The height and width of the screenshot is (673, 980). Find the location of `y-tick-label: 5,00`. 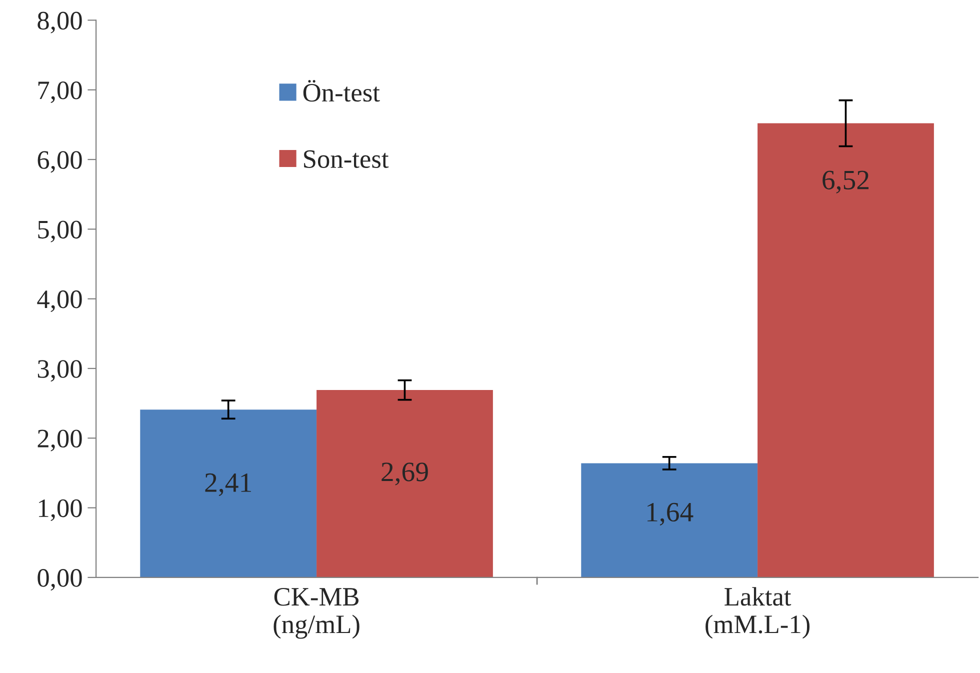

y-tick-label: 5,00 is located at coordinates (60, 231).